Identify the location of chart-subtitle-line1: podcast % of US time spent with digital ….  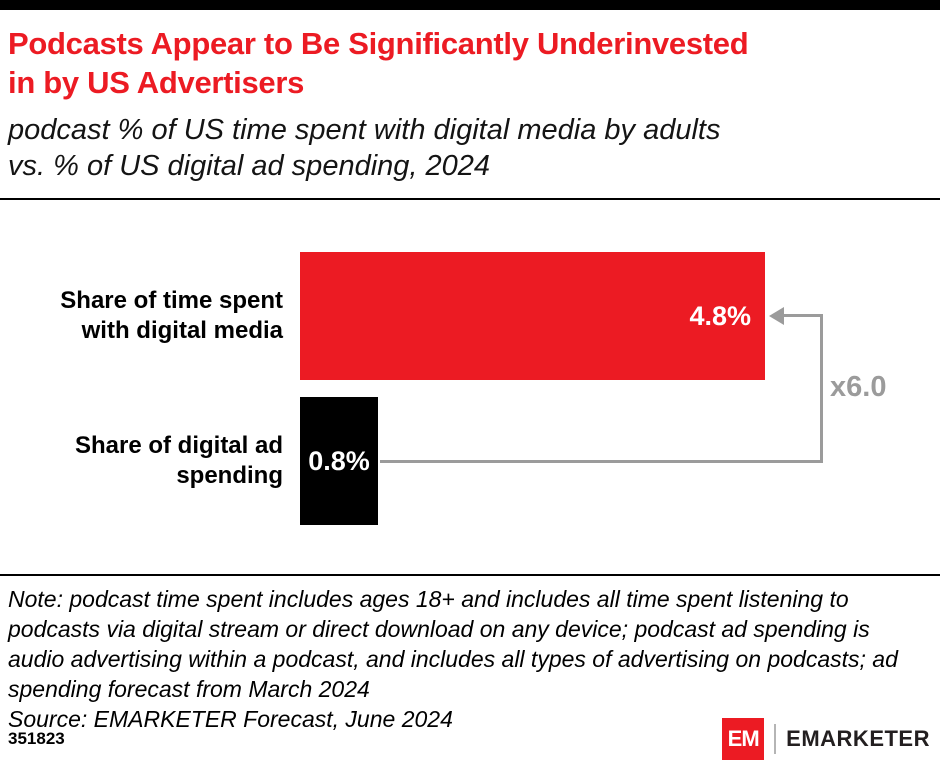
(364, 130).